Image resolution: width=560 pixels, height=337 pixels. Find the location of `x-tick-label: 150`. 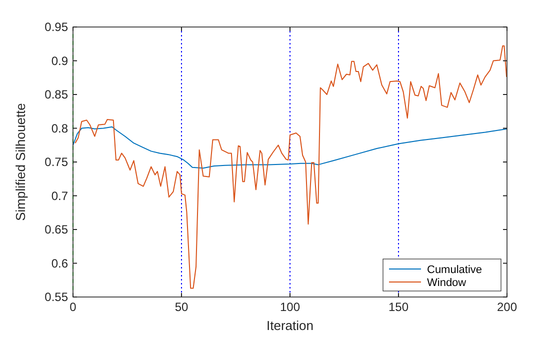

x-tick-label: 150 is located at coordinates (398, 307).